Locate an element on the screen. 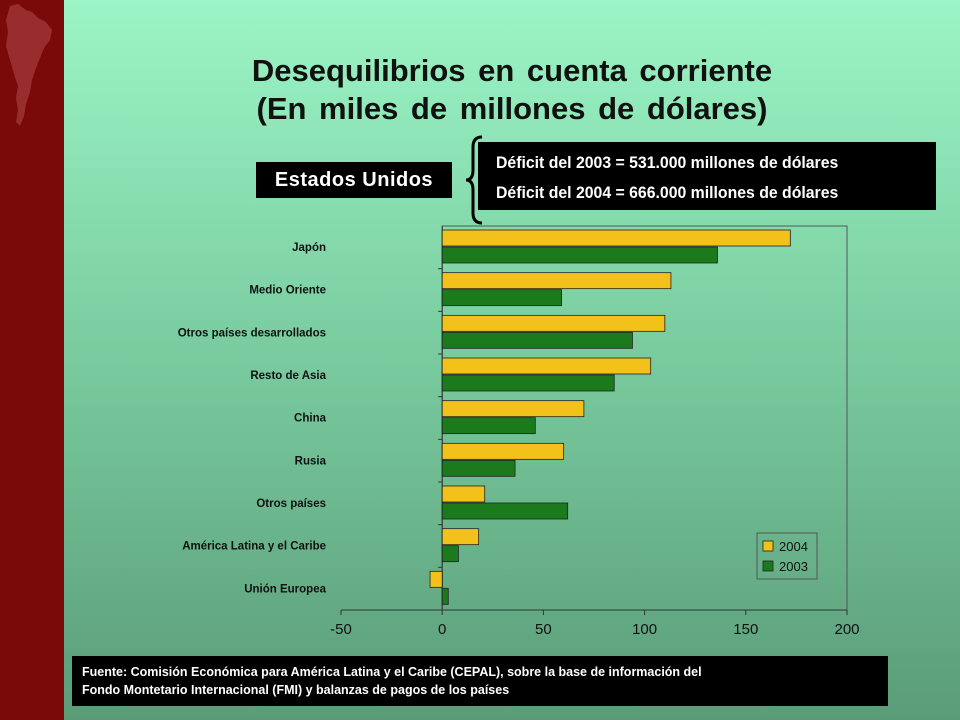  legend-frame is located at coordinates (787, 556).